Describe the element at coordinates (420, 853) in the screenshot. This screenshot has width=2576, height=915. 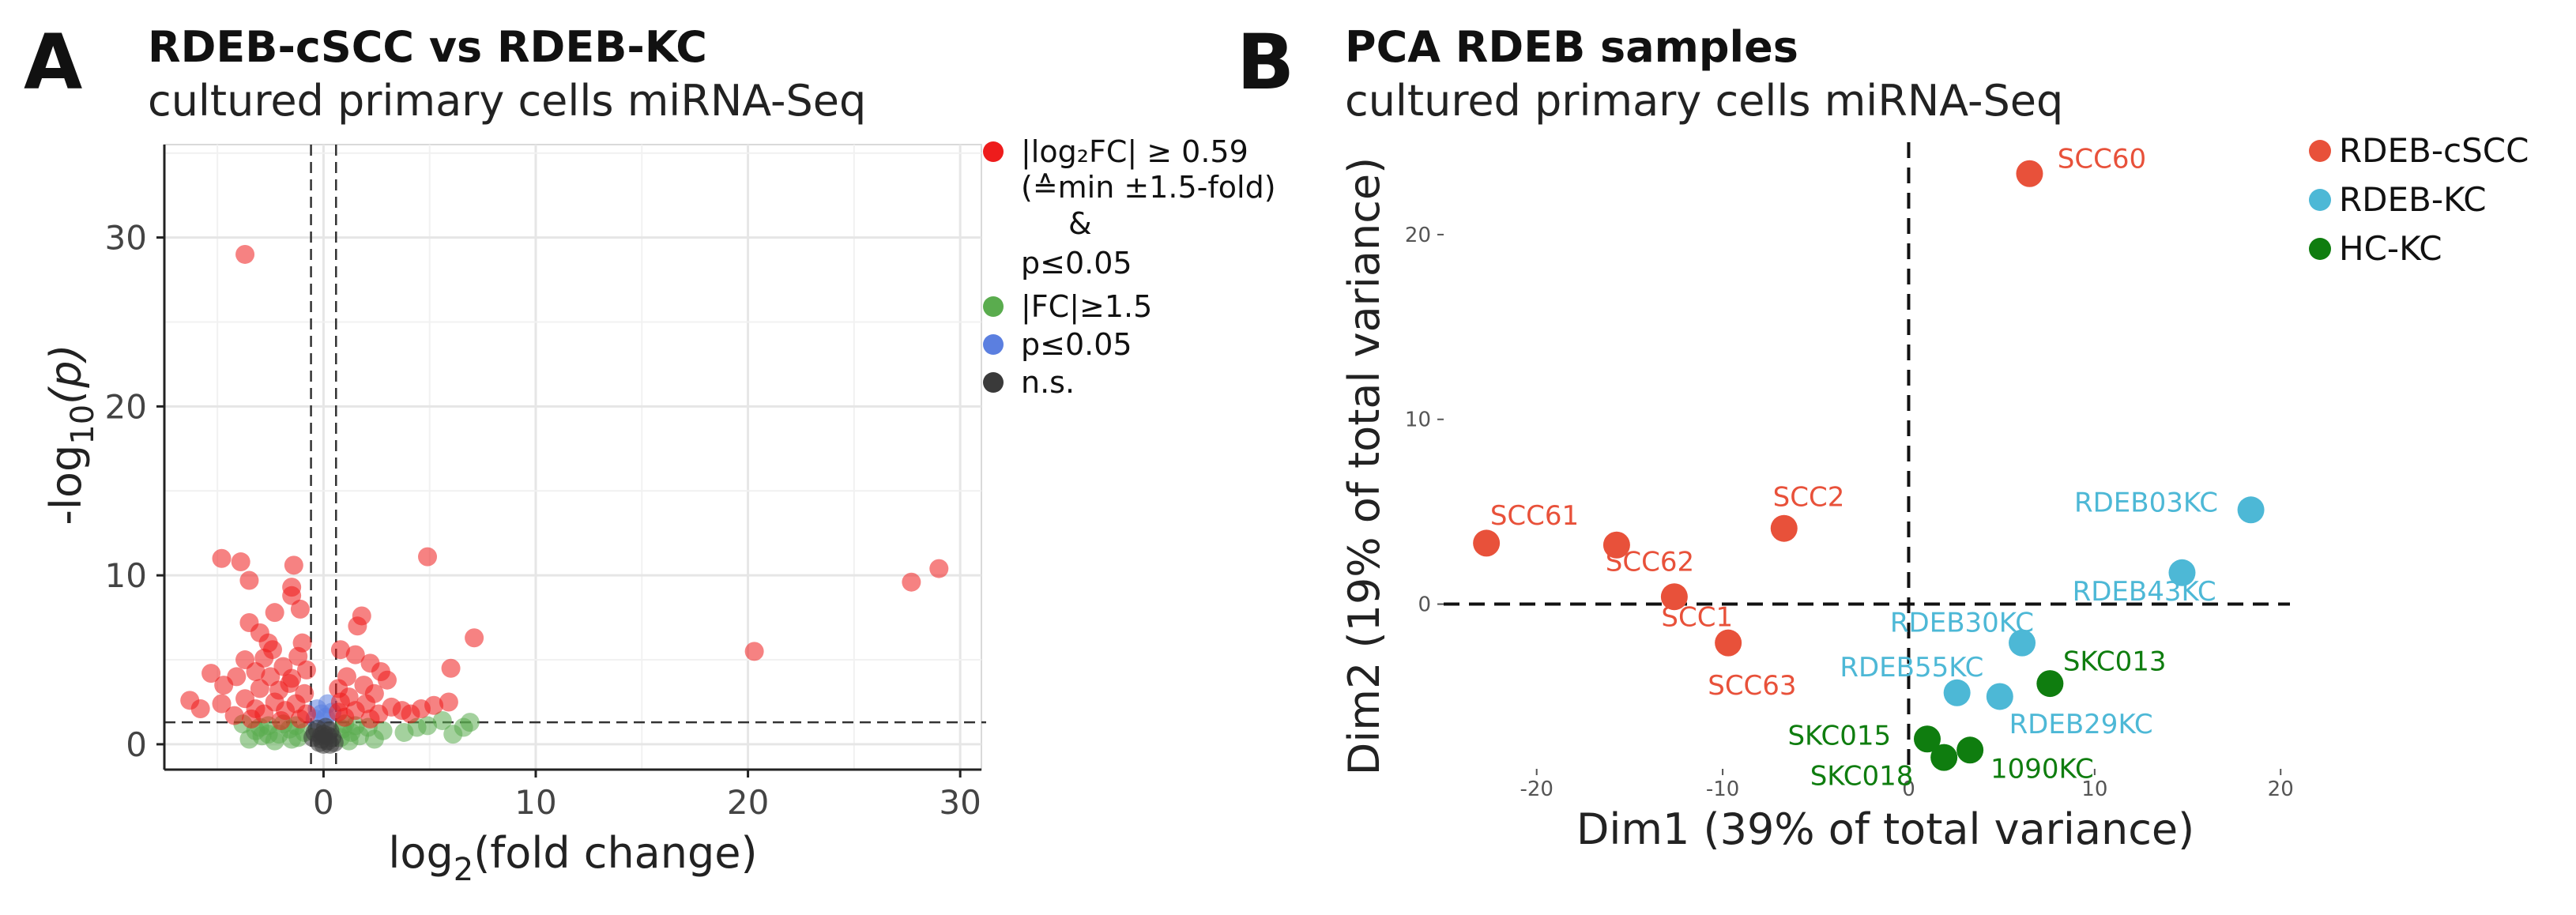
I see `volcano-x-label-main: log` at that location.